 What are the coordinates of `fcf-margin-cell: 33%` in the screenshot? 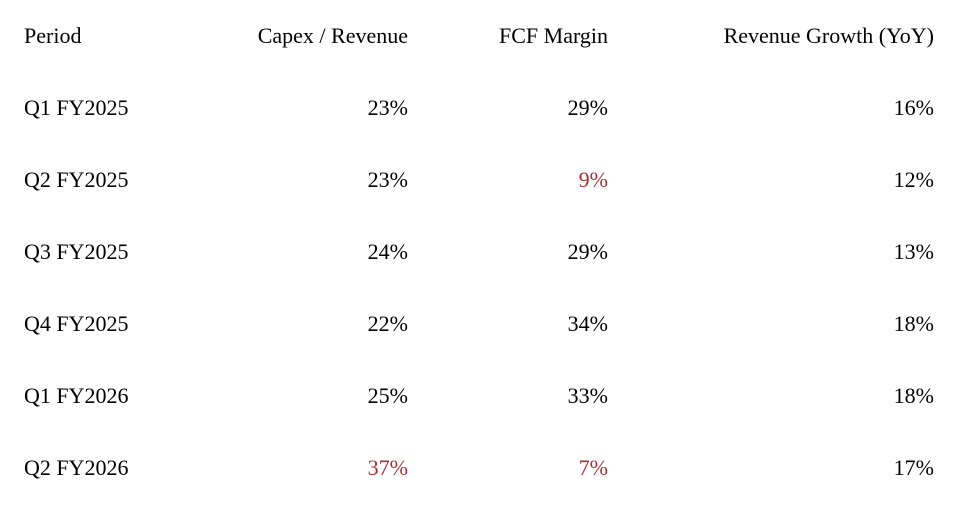 It's located at (587, 395).